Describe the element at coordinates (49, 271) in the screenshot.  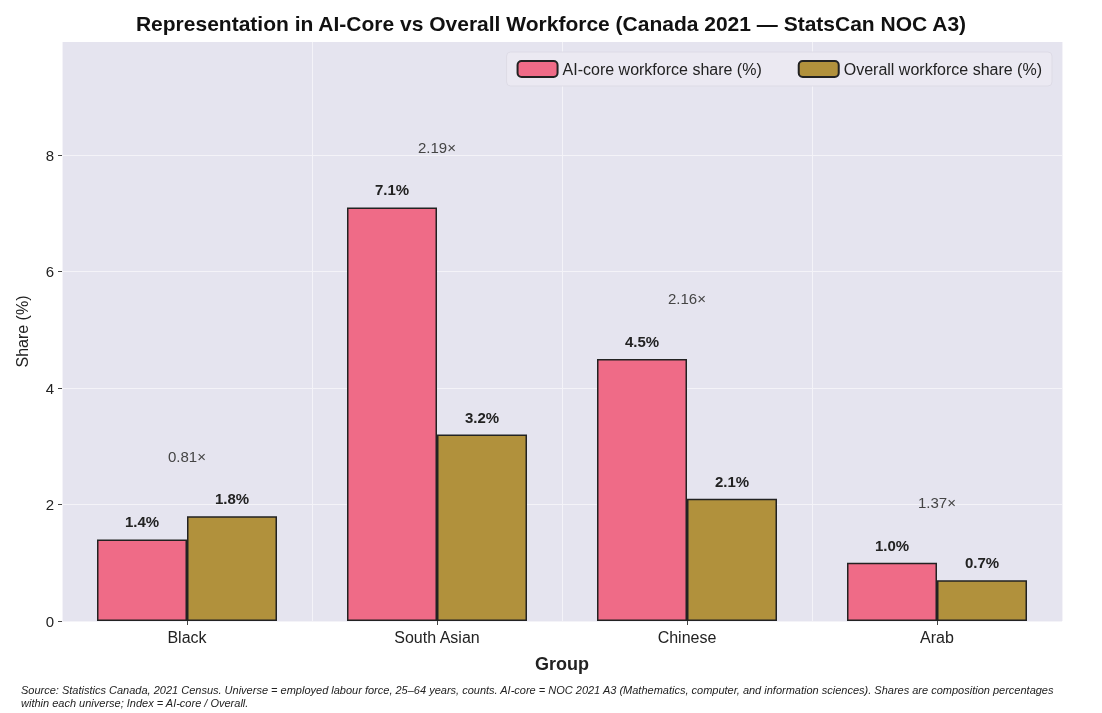
I see `y-tick-label: 6` at that location.